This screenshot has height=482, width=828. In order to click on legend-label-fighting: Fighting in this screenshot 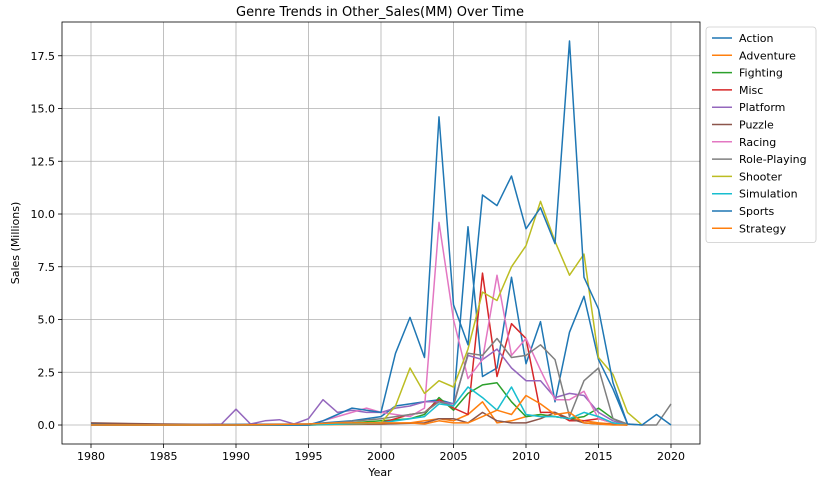, I will do `click(761, 73)`.